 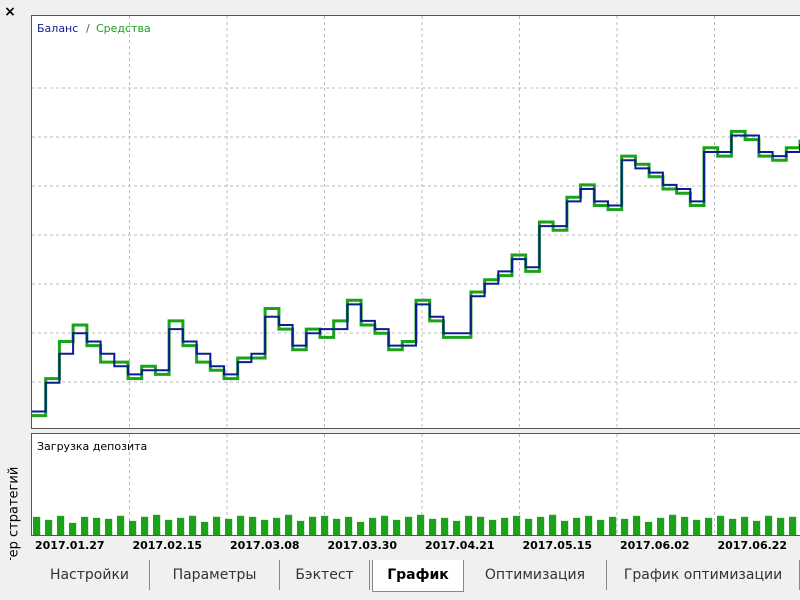 What do you see at coordinates (325, 575) in the screenshot?
I see `tab: Бэктест` at bounding box center [325, 575].